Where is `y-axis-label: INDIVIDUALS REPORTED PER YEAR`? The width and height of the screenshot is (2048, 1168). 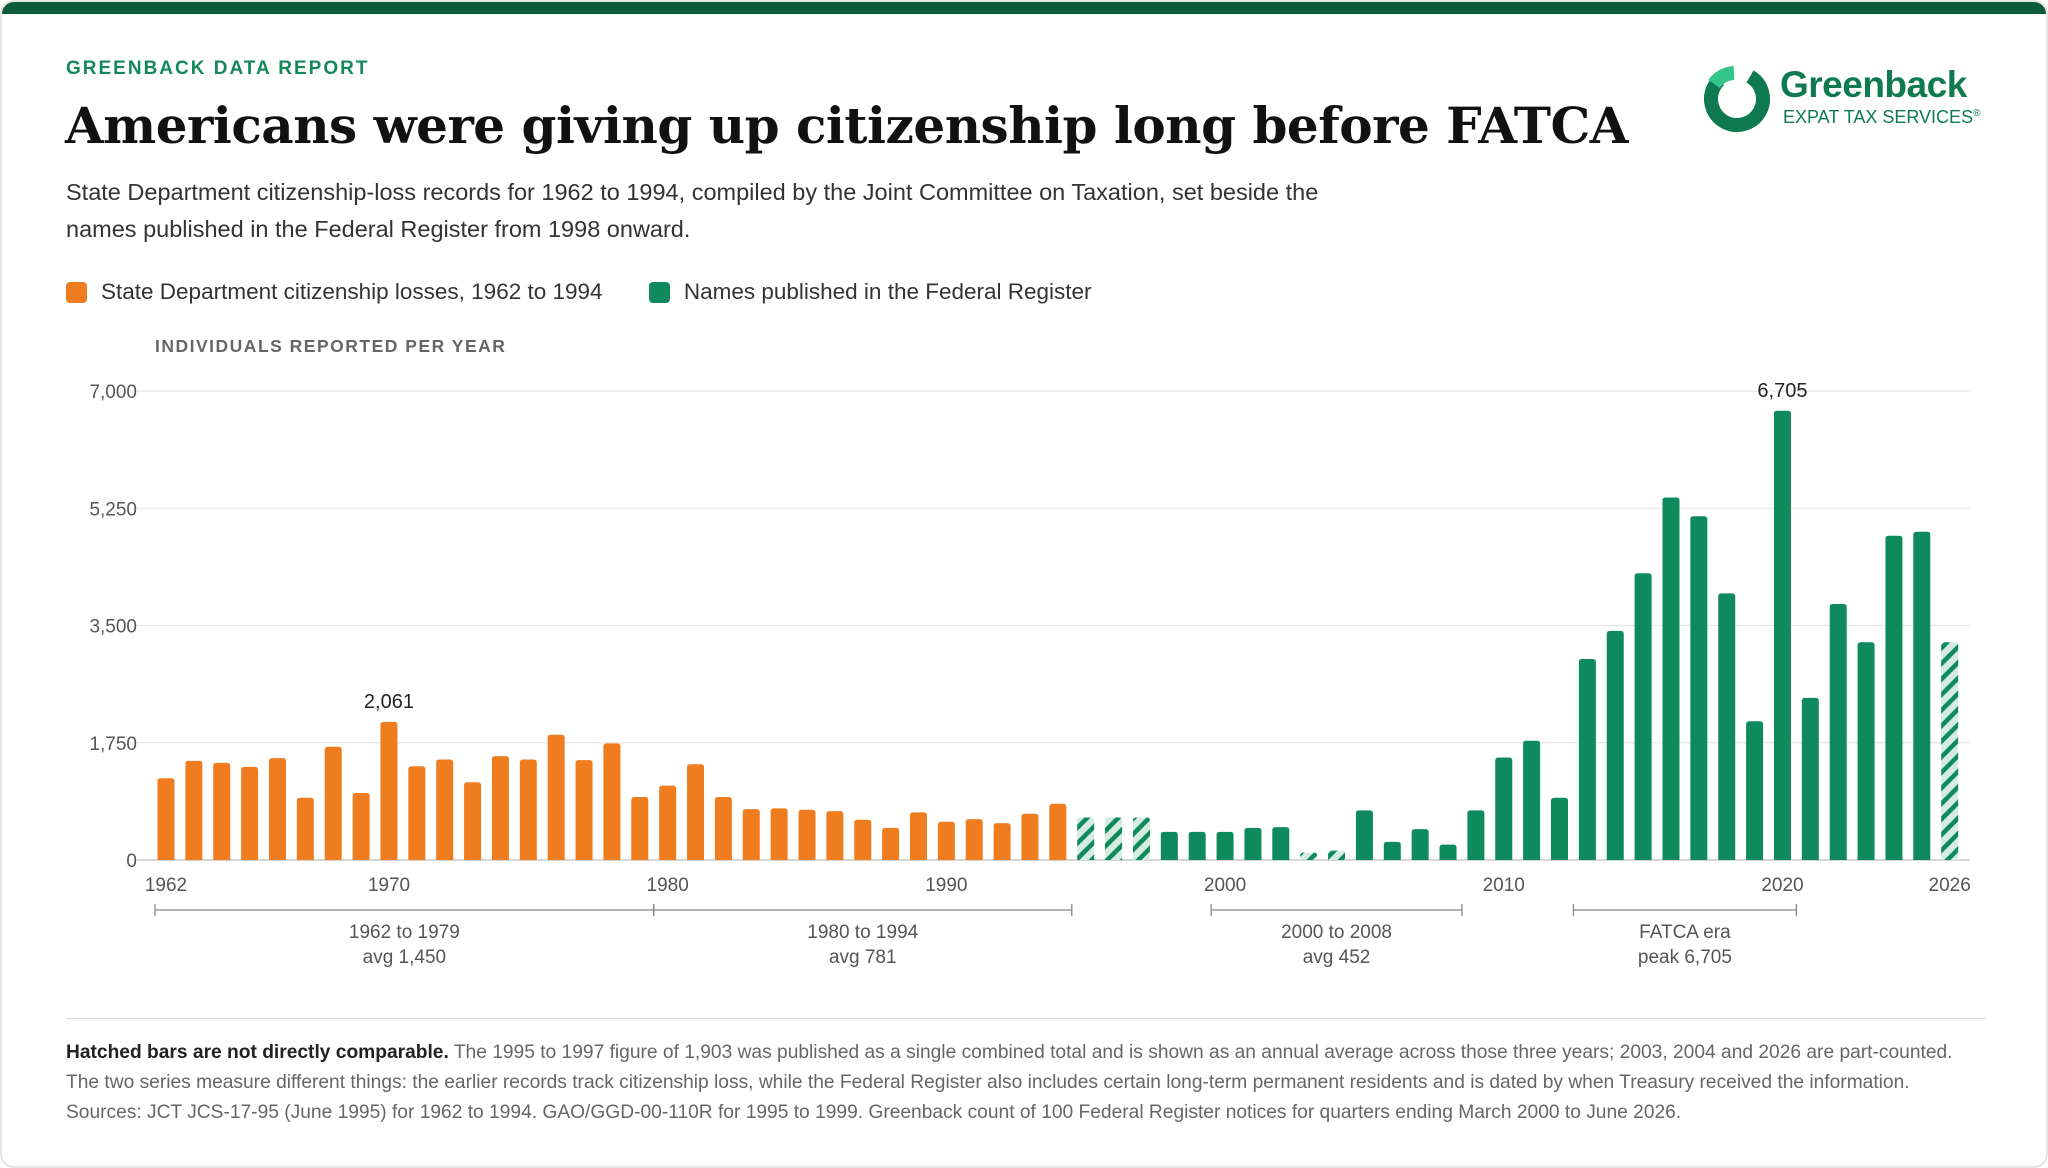
y-axis-label: INDIVIDUALS REPORTED PER YEAR is located at coordinates (330, 346).